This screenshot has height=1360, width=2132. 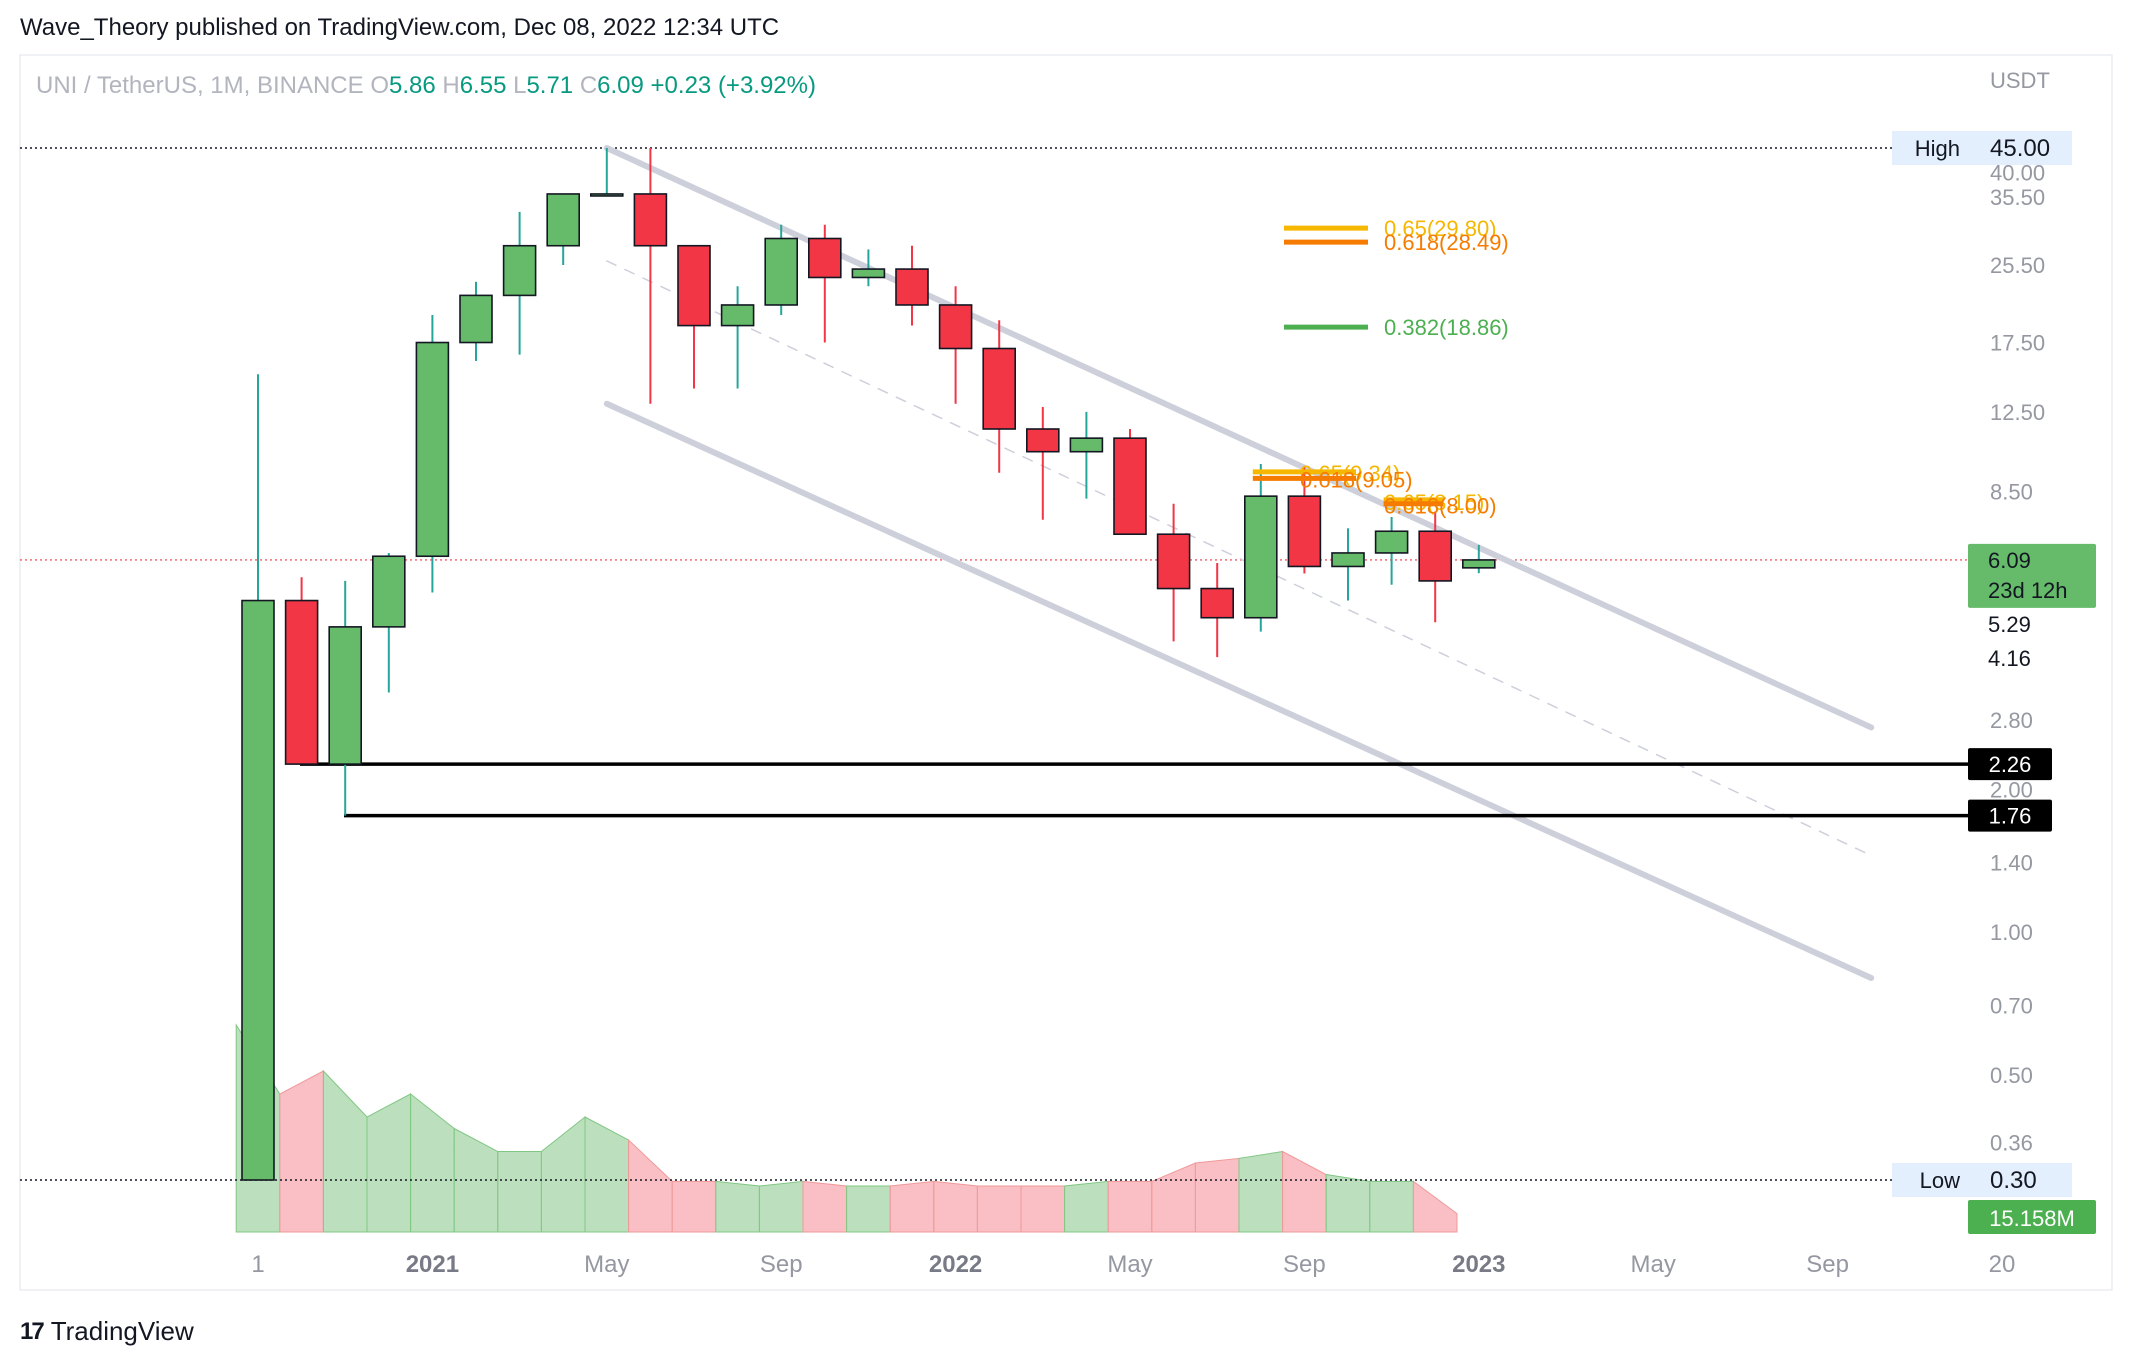 What do you see at coordinates (122, 1331) in the screenshot?
I see `tradingview-brand: TradingView` at bounding box center [122, 1331].